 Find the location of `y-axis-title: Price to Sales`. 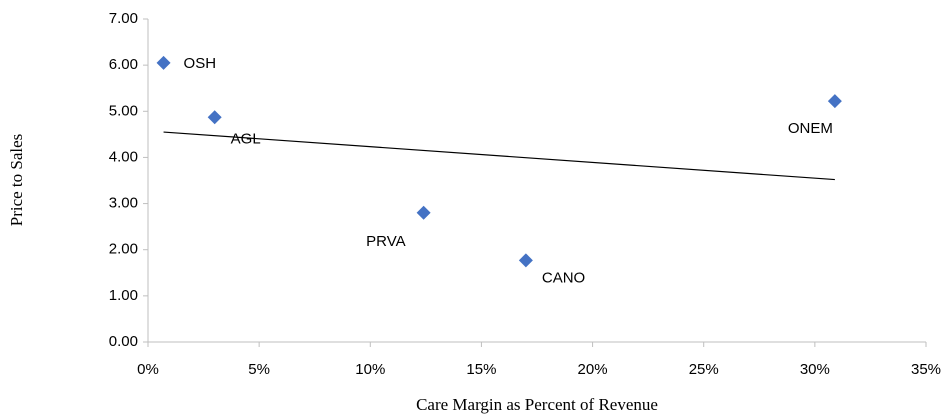

y-axis-title: Price to Sales is located at coordinates (16, 180).